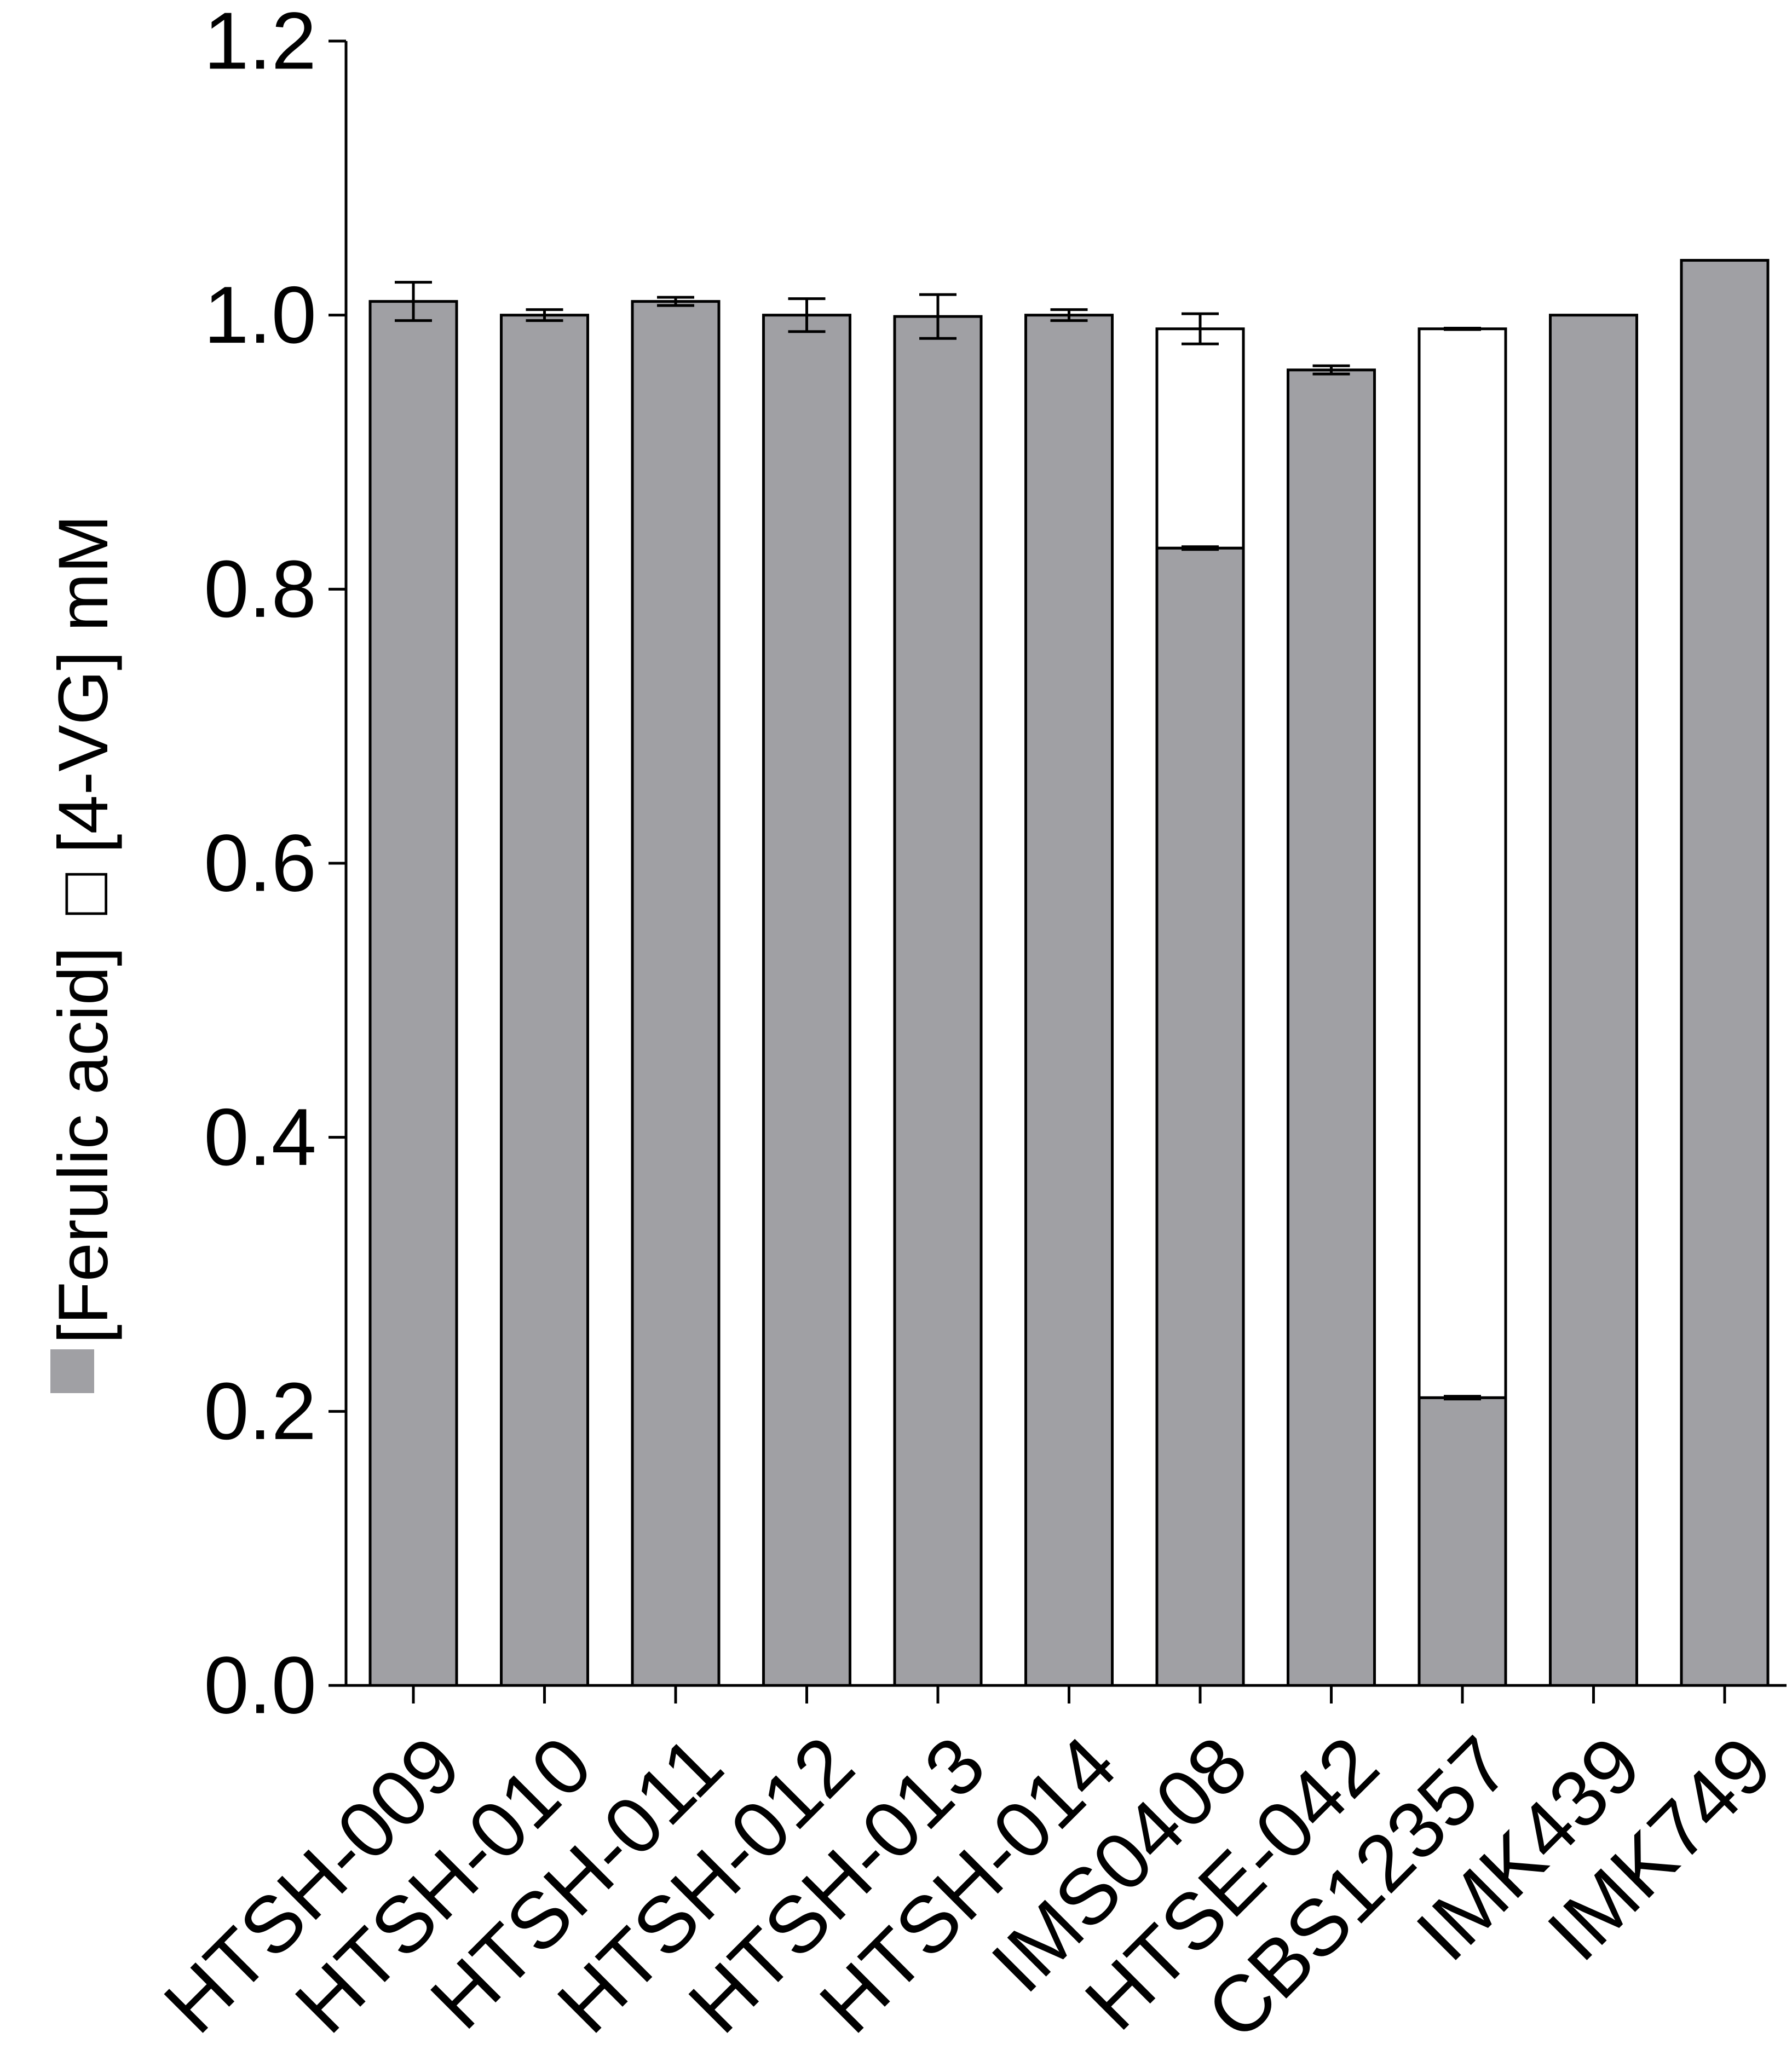  I want to click on white-square-glyph: □, so click(83, 894).